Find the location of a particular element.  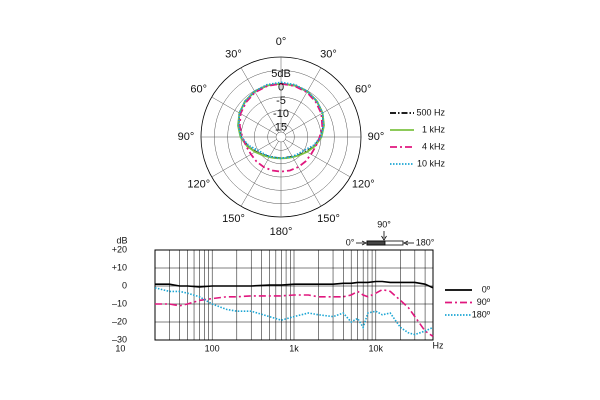

angle-label: 180° is located at coordinates (281, 232).